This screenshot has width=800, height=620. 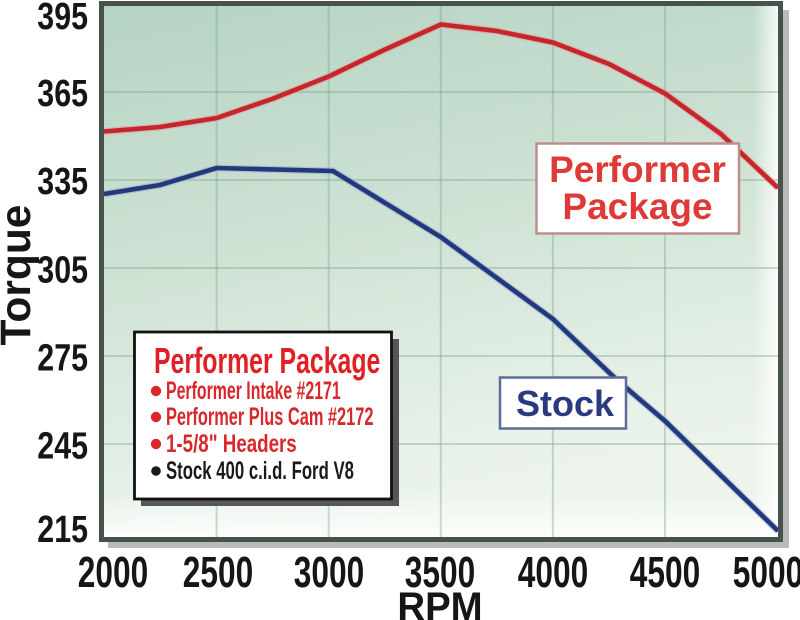 I want to click on svg-text: 3500, so click(x=440, y=572).